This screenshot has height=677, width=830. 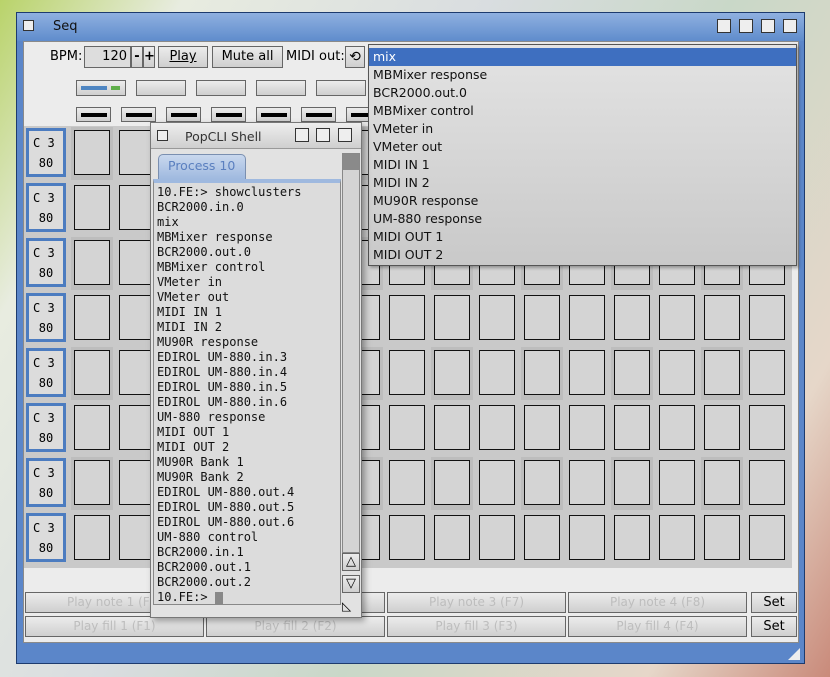 I want to click on tab-process-10: Process 10, so click(x=202, y=166).